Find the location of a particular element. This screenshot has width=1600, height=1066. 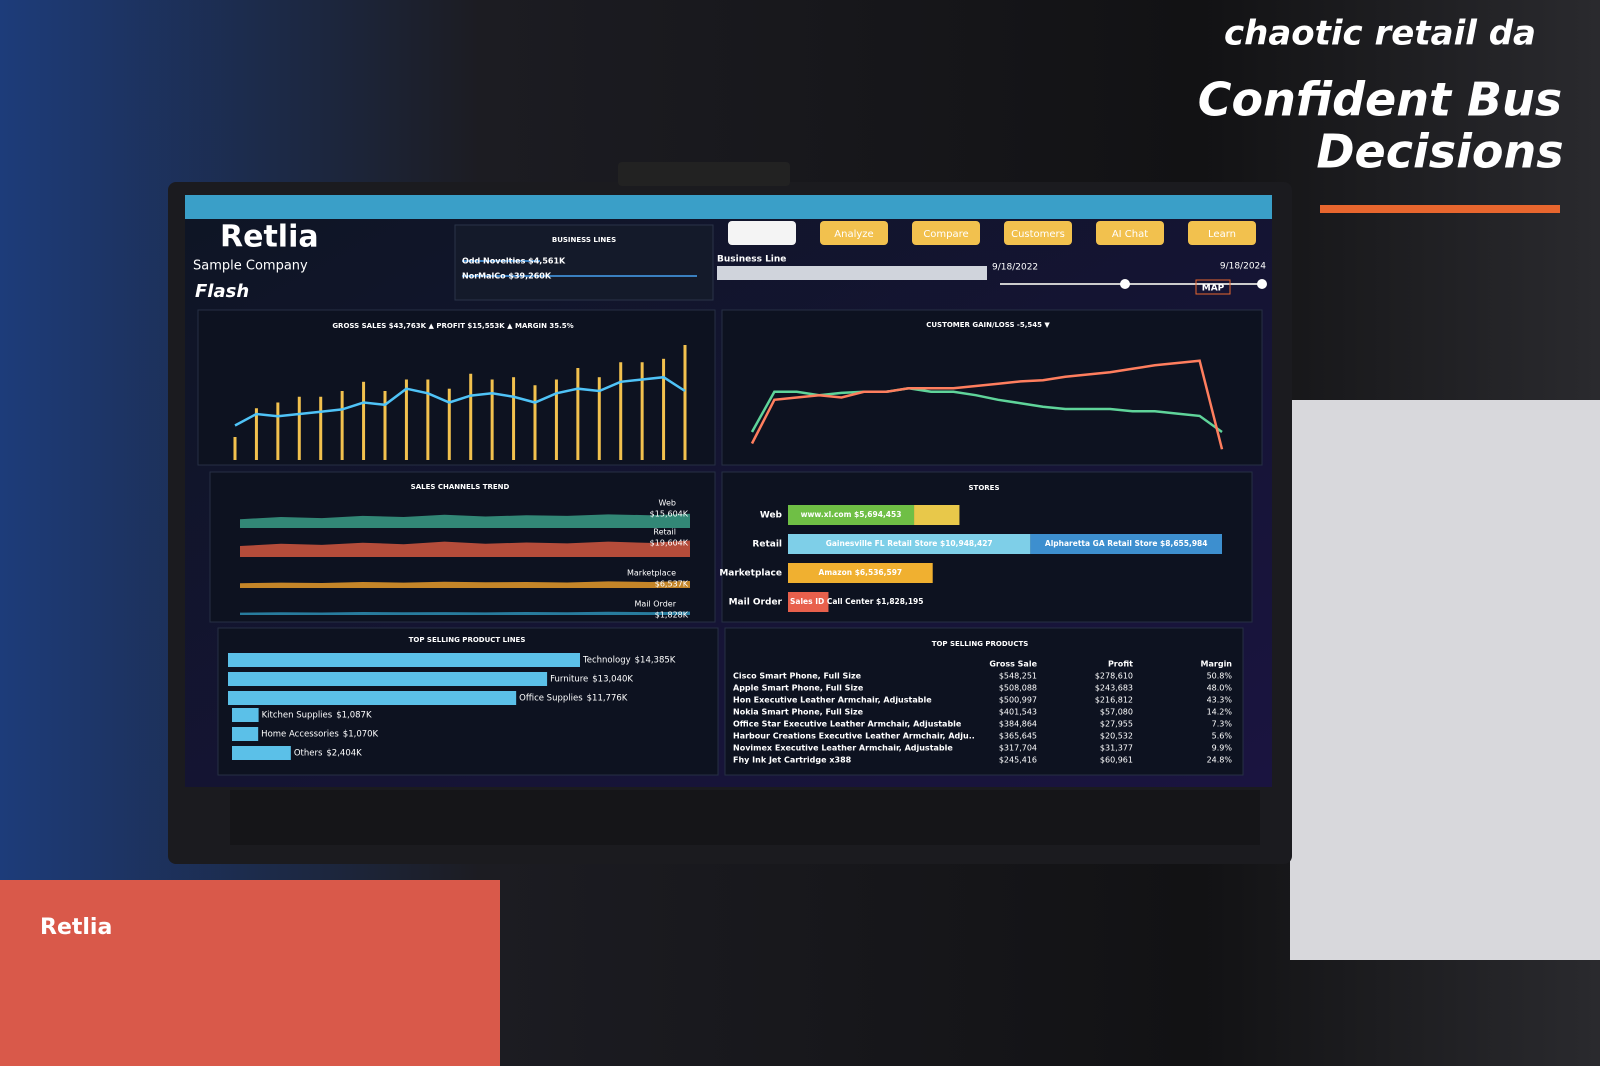

product-cell: $27,955 is located at coordinates (1116, 724).